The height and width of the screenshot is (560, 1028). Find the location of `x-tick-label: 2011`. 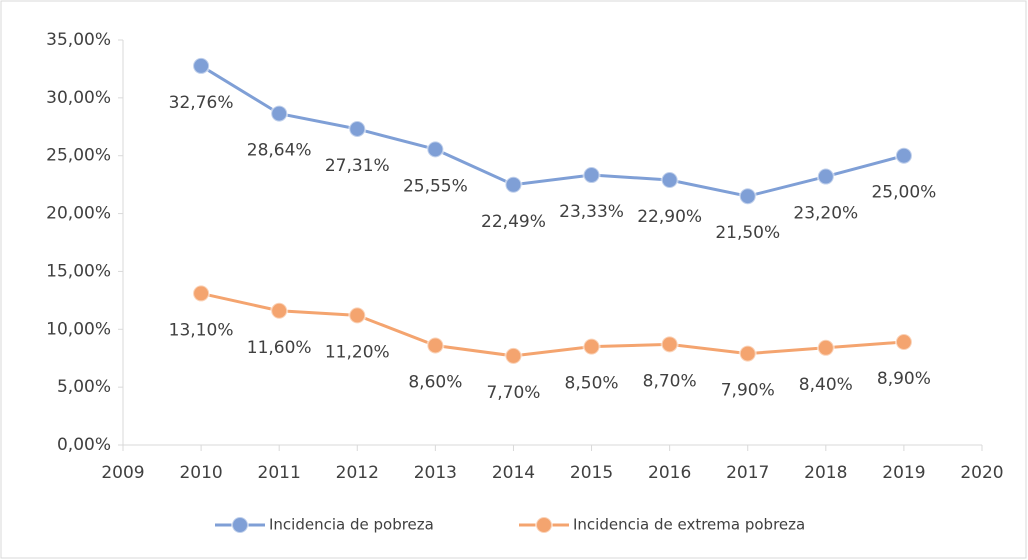

x-tick-label: 2011 is located at coordinates (279, 473).